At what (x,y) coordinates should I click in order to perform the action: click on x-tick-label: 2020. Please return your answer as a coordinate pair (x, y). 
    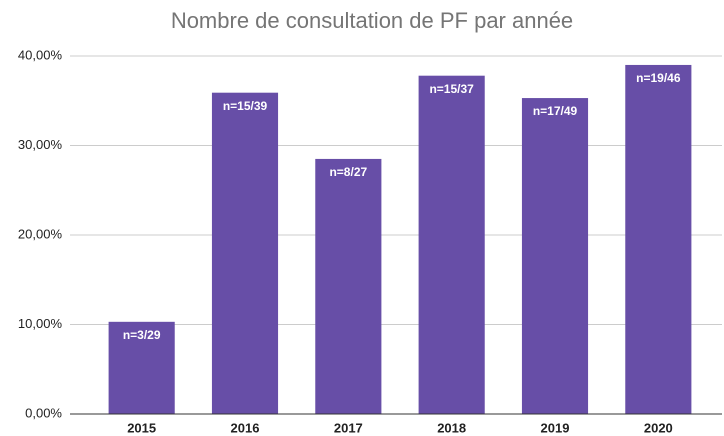
    Looking at the image, I should click on (658, 427).